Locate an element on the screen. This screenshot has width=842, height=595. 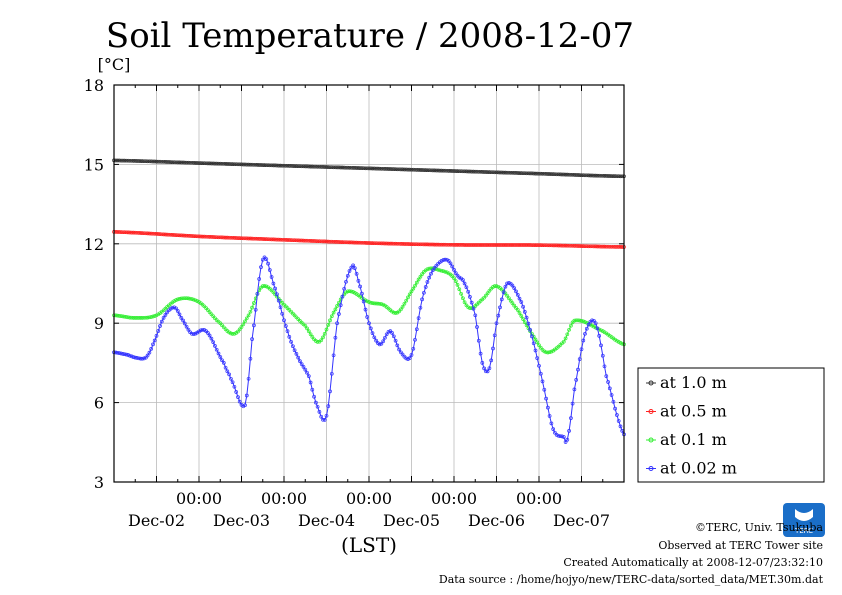
x-tick-date-label: Dec-02 is located at coordinates (156, 520).